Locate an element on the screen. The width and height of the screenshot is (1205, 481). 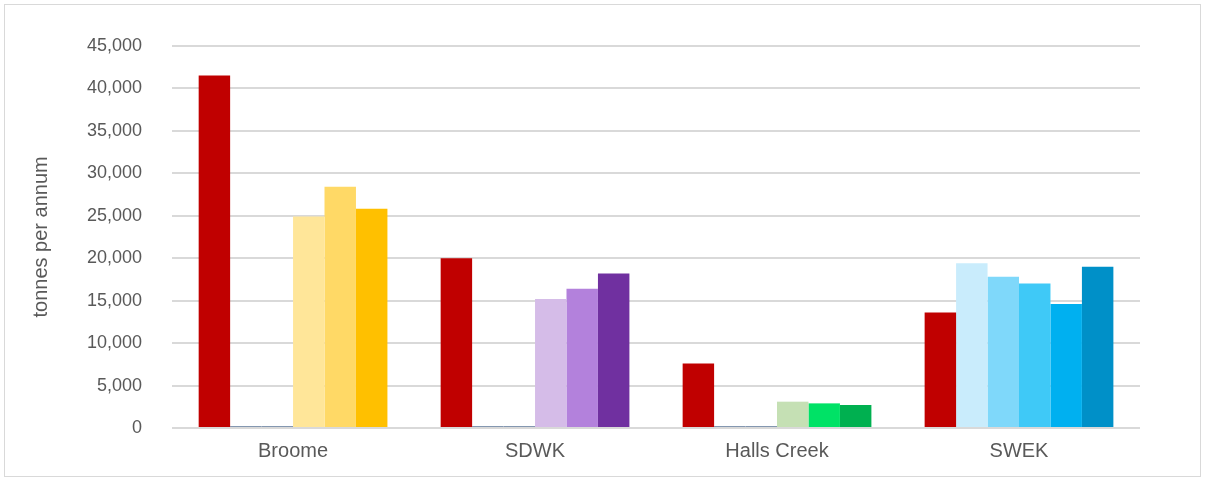
y-tick-label: 0 is located at coordinates (137, 426).